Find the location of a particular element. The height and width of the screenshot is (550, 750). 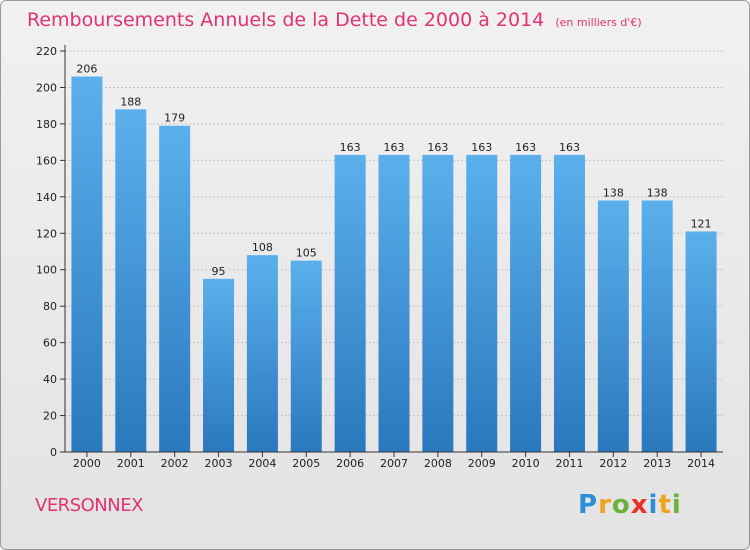

logo-letter: x is located at coordinates (639, 505).